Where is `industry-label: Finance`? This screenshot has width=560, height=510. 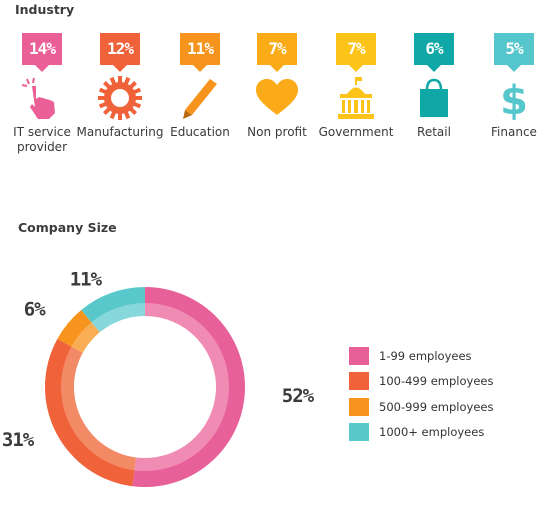 industry-label: Finance is located at coordinates (514, 132).